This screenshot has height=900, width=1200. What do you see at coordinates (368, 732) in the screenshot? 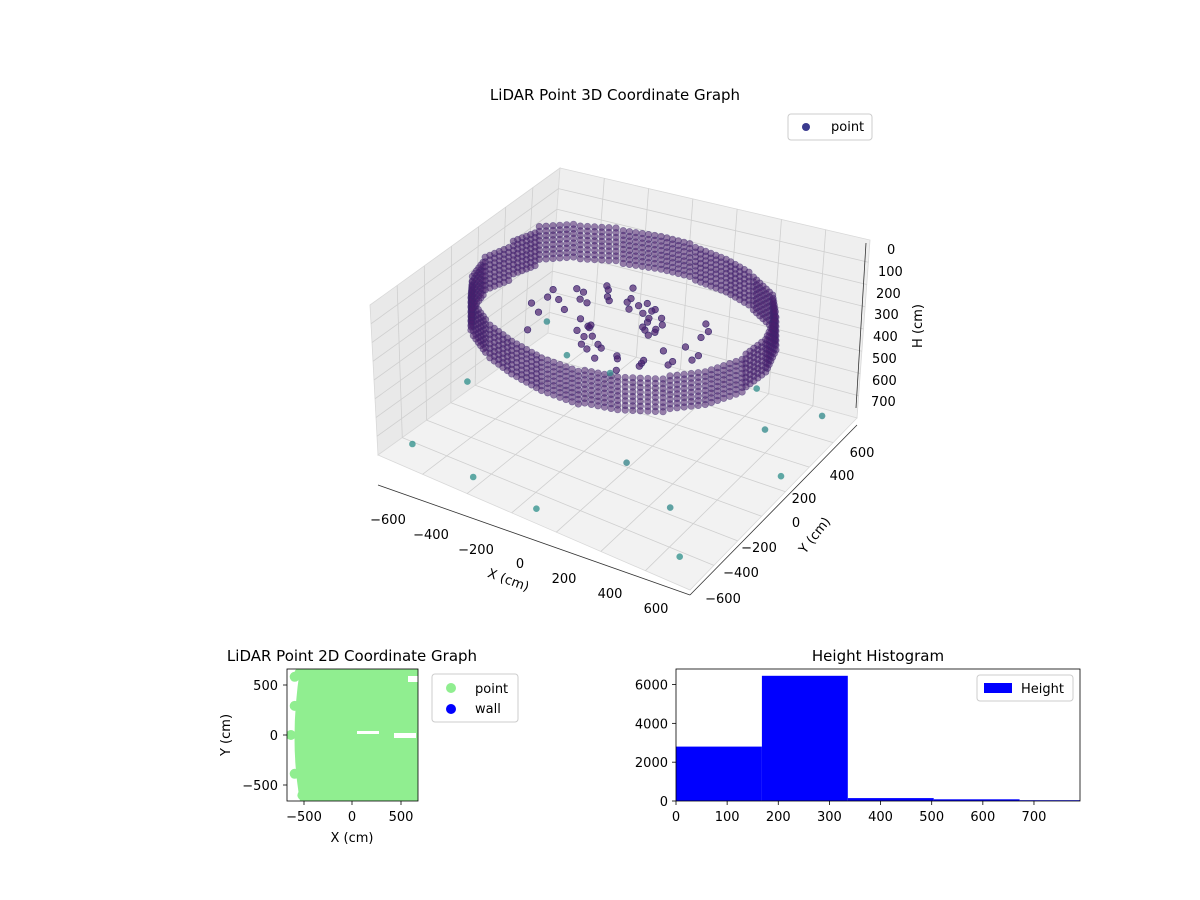
I see `white-gap` at bounding box center [368, 732].